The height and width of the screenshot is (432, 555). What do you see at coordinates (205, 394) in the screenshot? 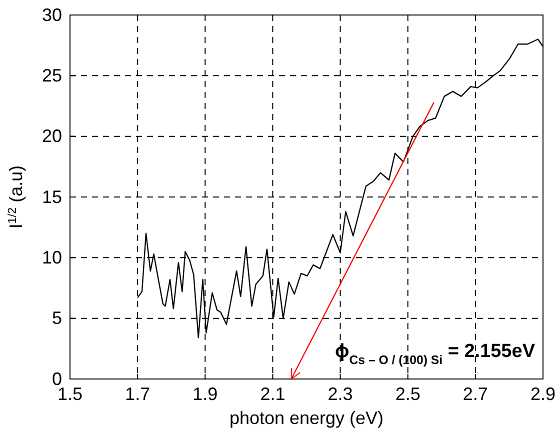
I see `x-tick-label: 1.9` at bounding box center [205, 394].